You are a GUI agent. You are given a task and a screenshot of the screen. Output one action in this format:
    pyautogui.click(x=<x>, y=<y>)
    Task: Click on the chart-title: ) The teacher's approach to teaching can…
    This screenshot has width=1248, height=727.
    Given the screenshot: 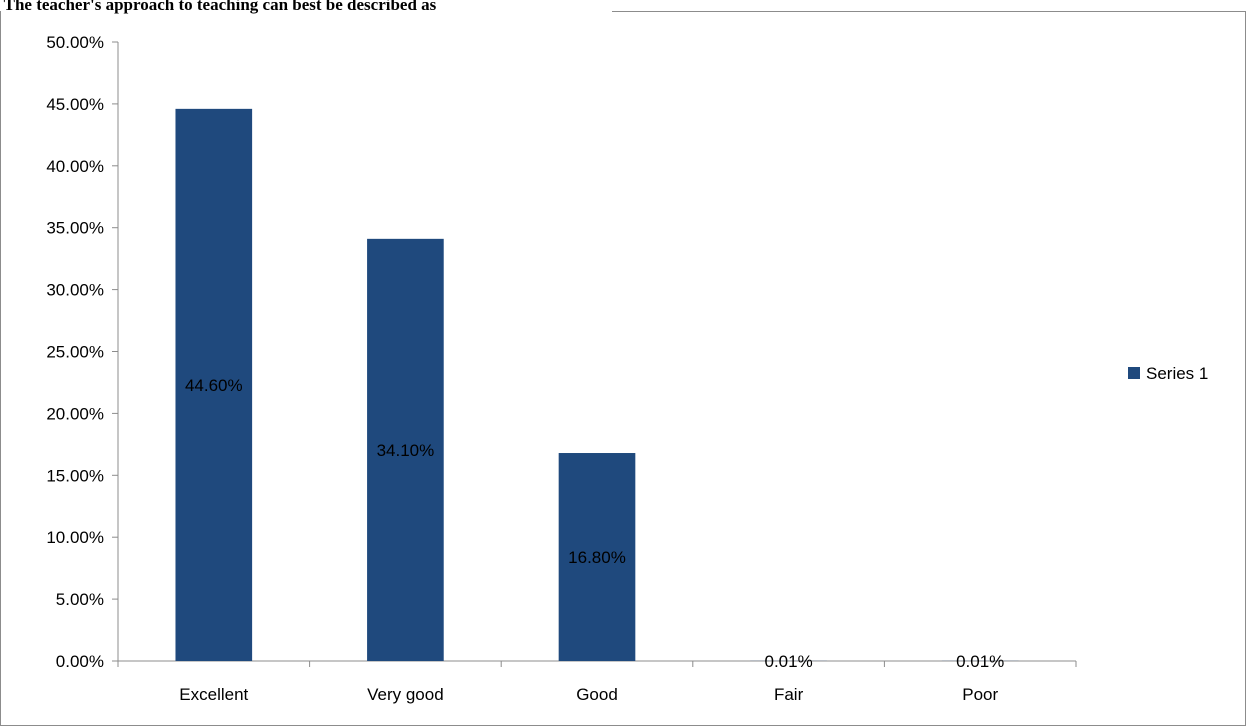 What is the action you would take?
    pyautogui.click(x=218, y=7)
    